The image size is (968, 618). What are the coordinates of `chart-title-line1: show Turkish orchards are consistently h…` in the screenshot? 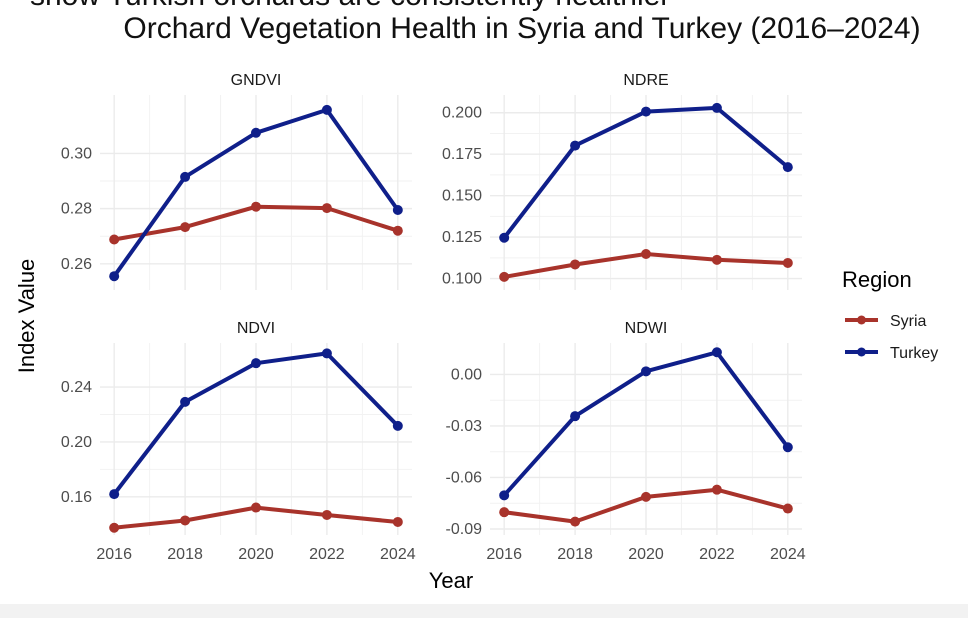 It's located at (350, 6).